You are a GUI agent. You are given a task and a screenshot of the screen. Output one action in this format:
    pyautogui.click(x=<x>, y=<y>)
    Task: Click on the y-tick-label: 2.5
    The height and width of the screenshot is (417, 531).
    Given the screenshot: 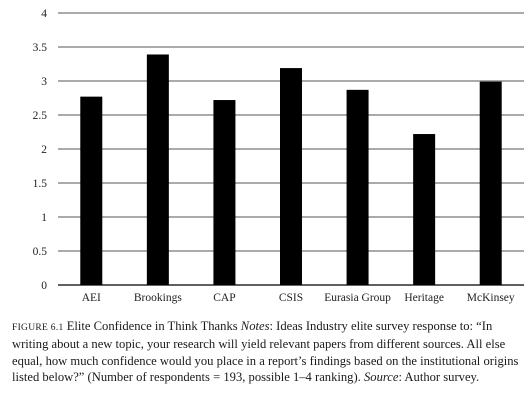 What is the action you would take?
    pyautogui.click(x=40, y=116)
    